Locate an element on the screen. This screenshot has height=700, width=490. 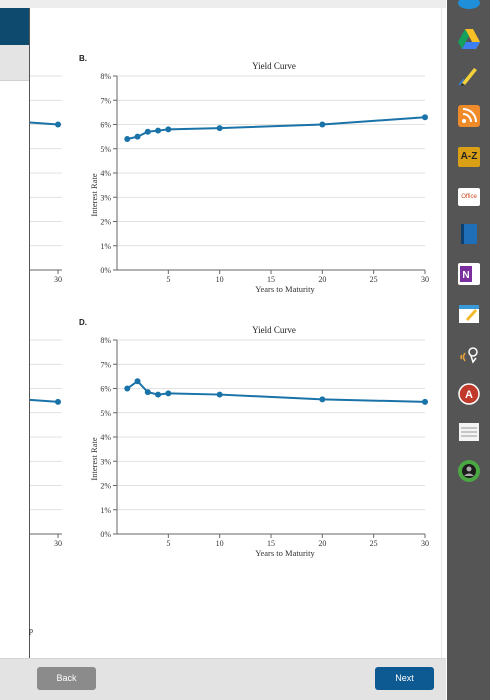
top-strip is located at coordinates (223, 4).